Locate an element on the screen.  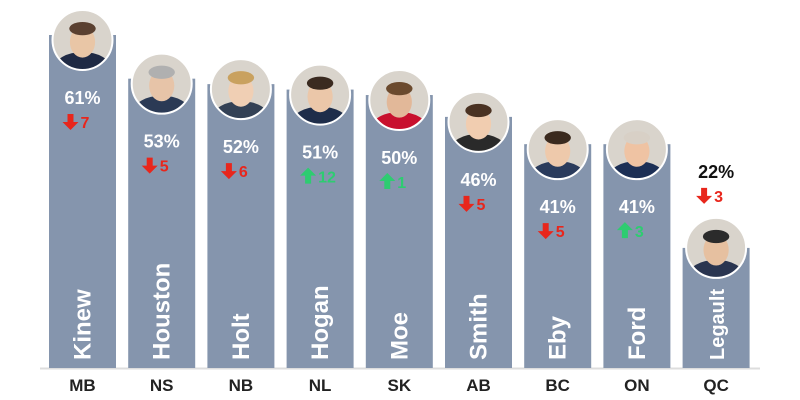
value-label-MB: 61% is located at coordinates (82, 98).